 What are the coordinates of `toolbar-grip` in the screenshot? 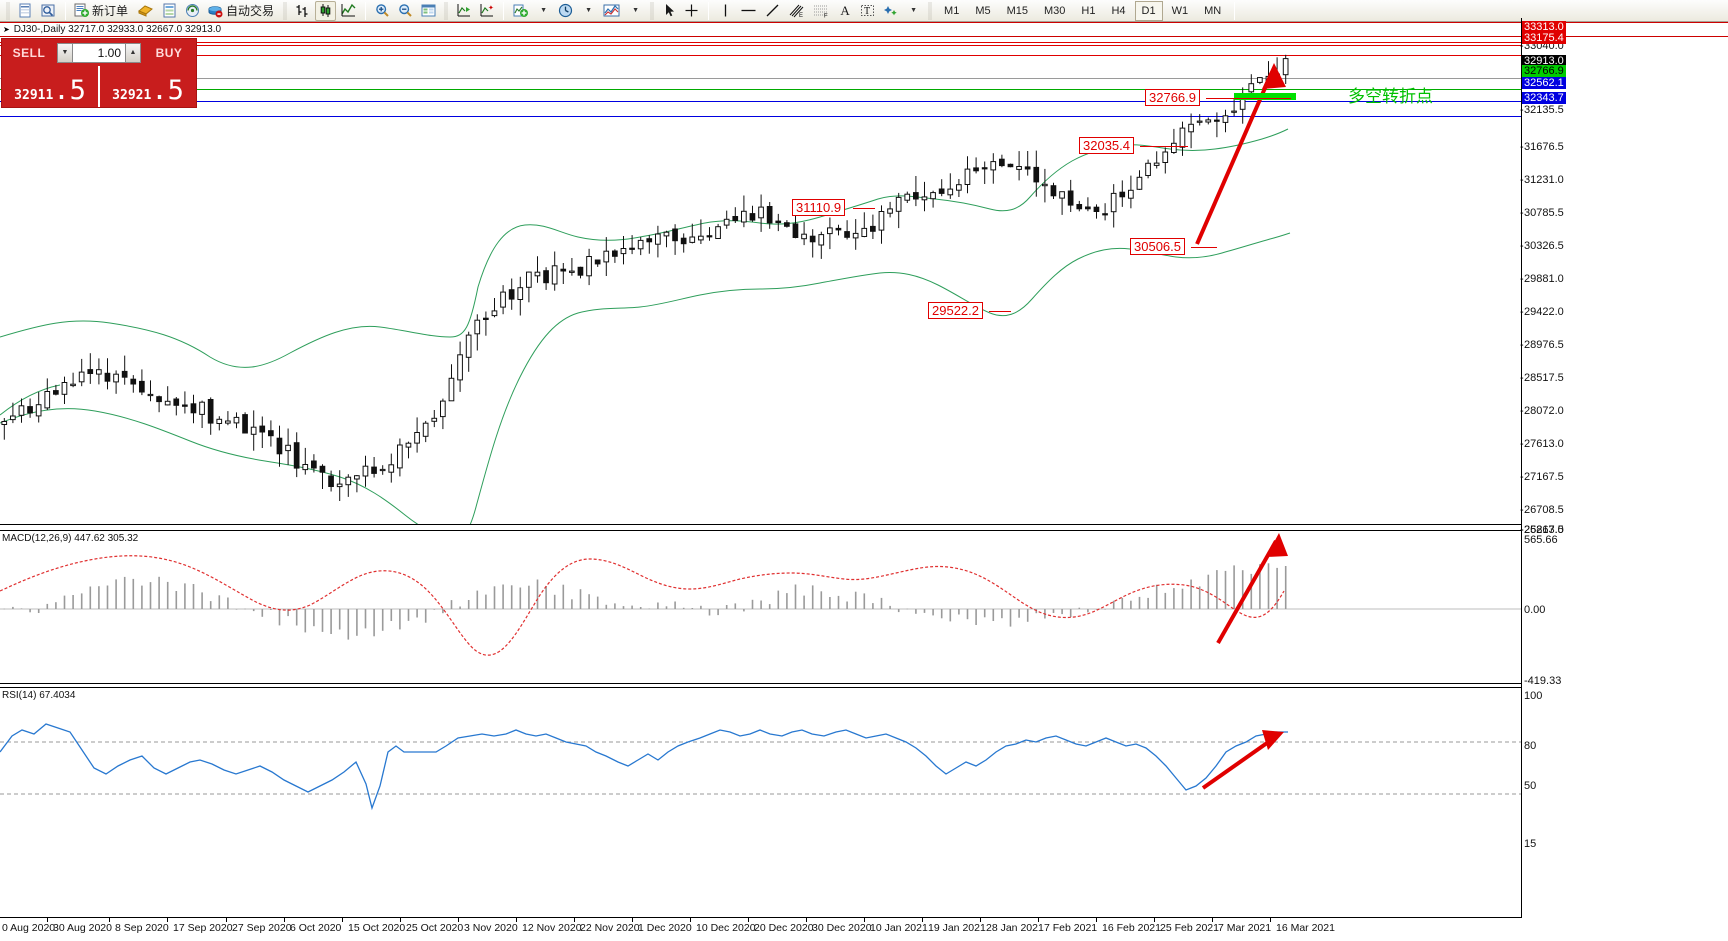 It's located at (8, 10).